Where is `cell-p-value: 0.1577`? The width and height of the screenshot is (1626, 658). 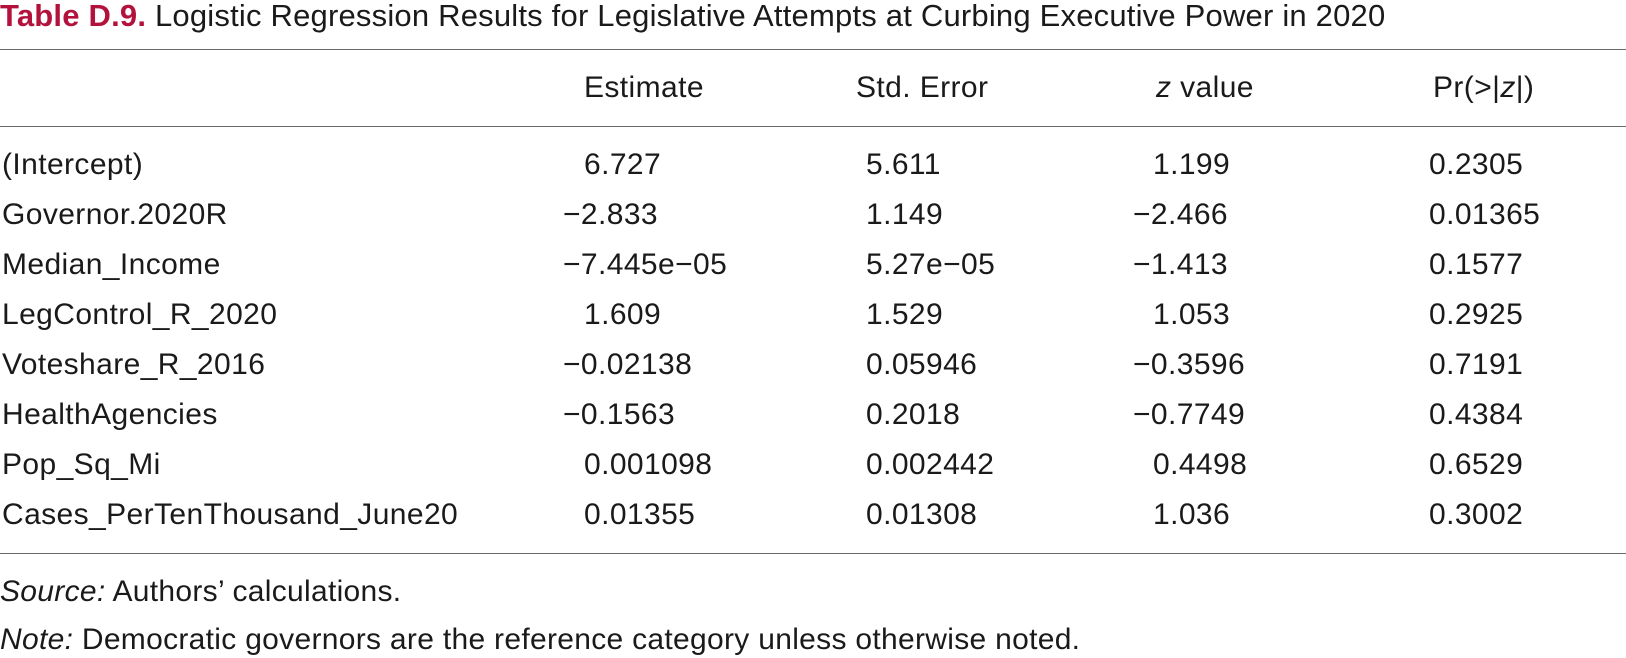
cell-p-value: 0.1577 is located at coordinates (1476, 264).